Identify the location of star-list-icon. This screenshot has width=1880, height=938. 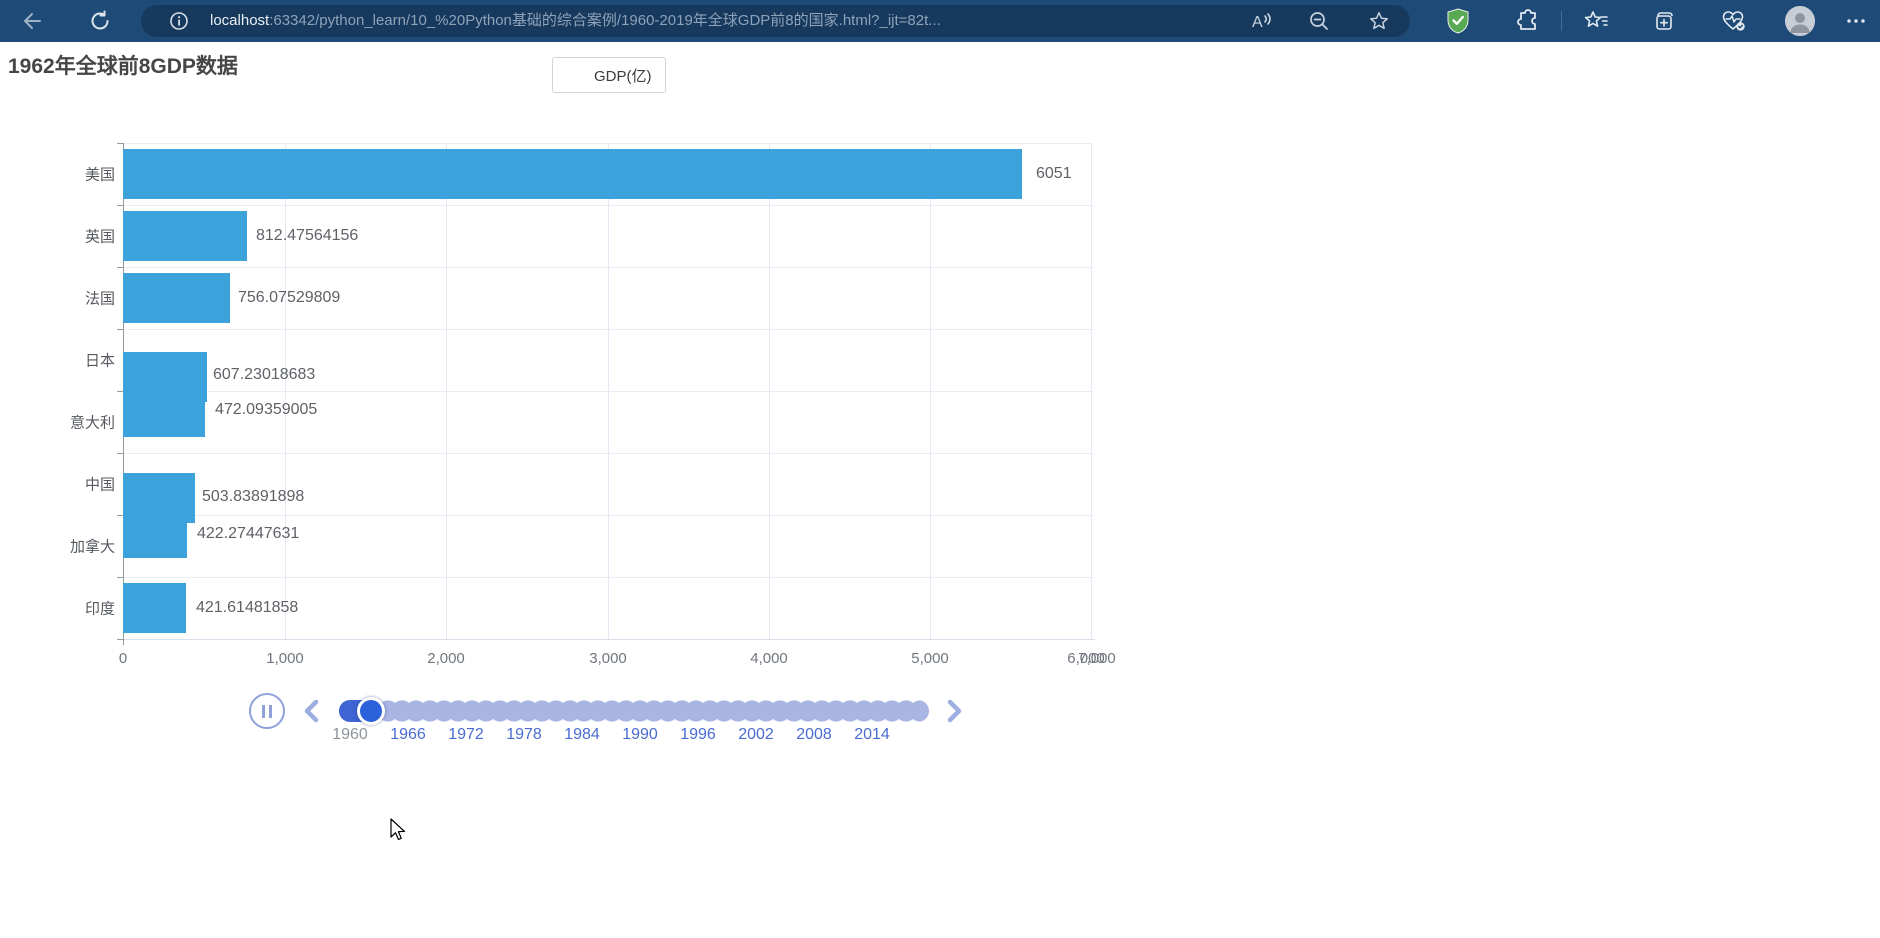
(1596, 19).